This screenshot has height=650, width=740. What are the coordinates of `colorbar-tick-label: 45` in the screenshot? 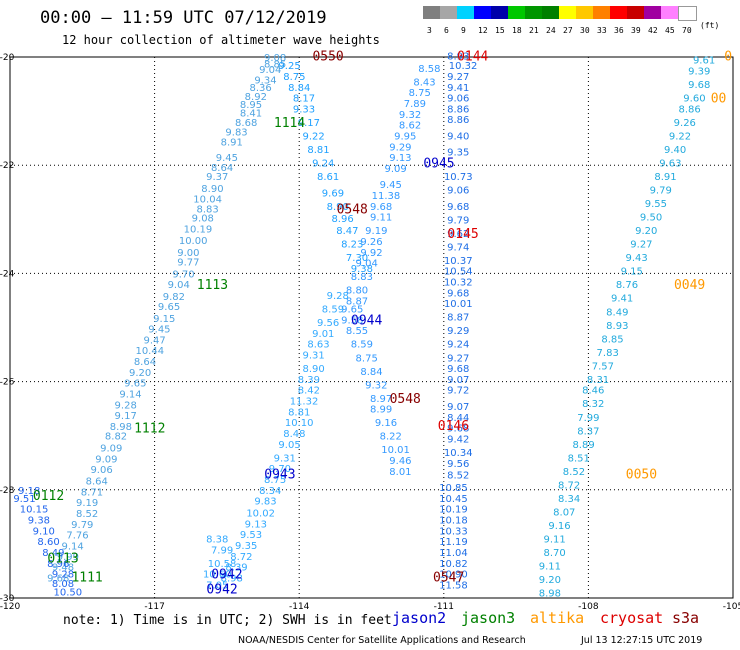 It's located at (670, 30).